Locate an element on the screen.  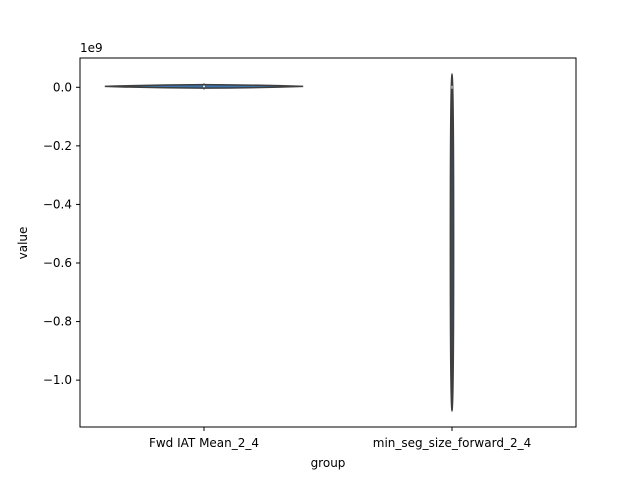
y-axis: 0.0 −0.2 −0.4 −0.6 −0.8 −1.0 is located at coordinates (61, 233).